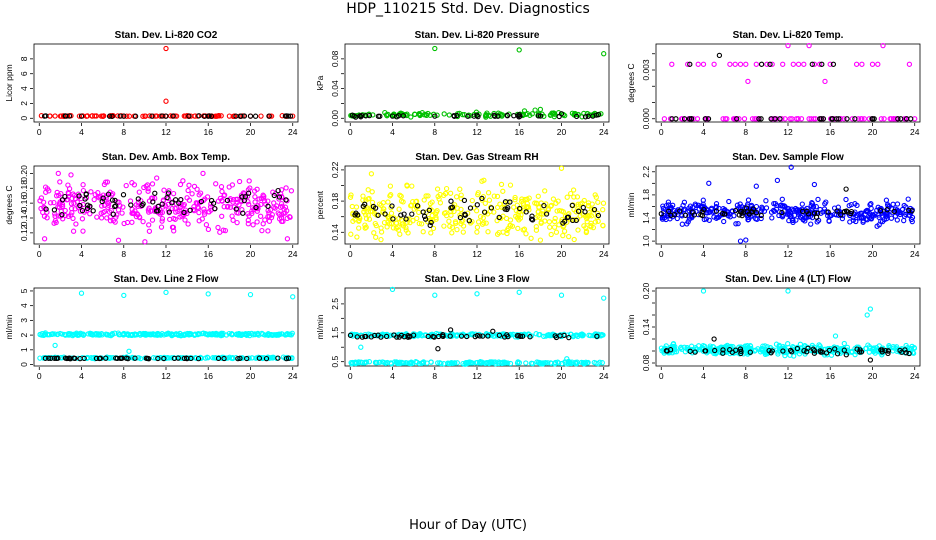  Describe the element at coordinates (24, 88) in the screenshot. I see `y-tick-label: 4` at that location.